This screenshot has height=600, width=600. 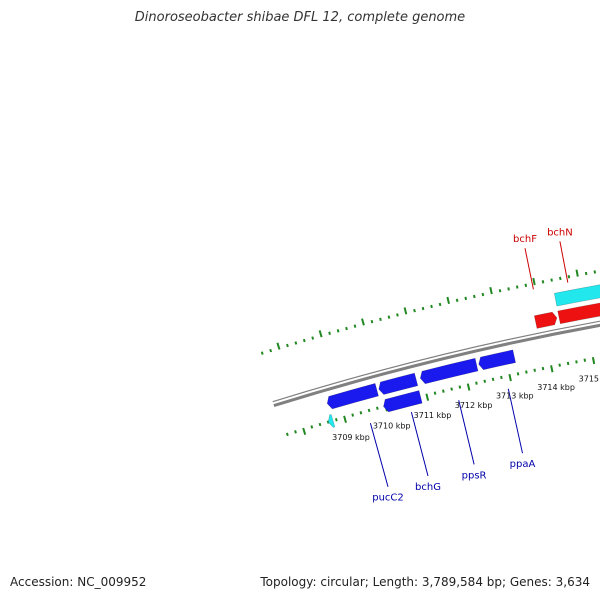 What do you see at coordinates (525, 239) in the screenshot?
I see `gene-label: bchF` at bounding box center [525, 239].